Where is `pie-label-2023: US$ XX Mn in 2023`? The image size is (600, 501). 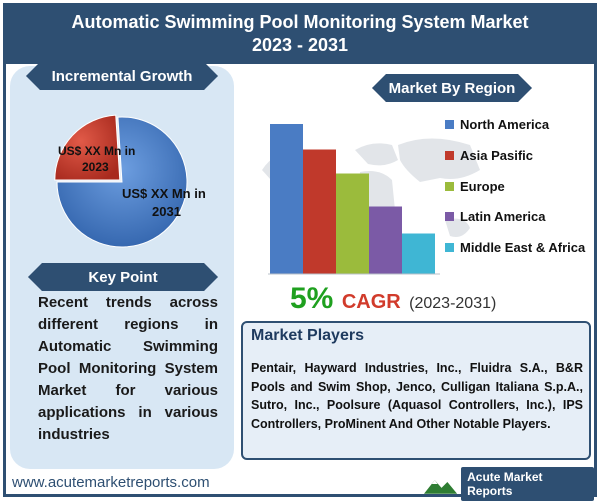
pie-label-2023: US$ XX Mn in 2023 is located at coordinates (98, 159).